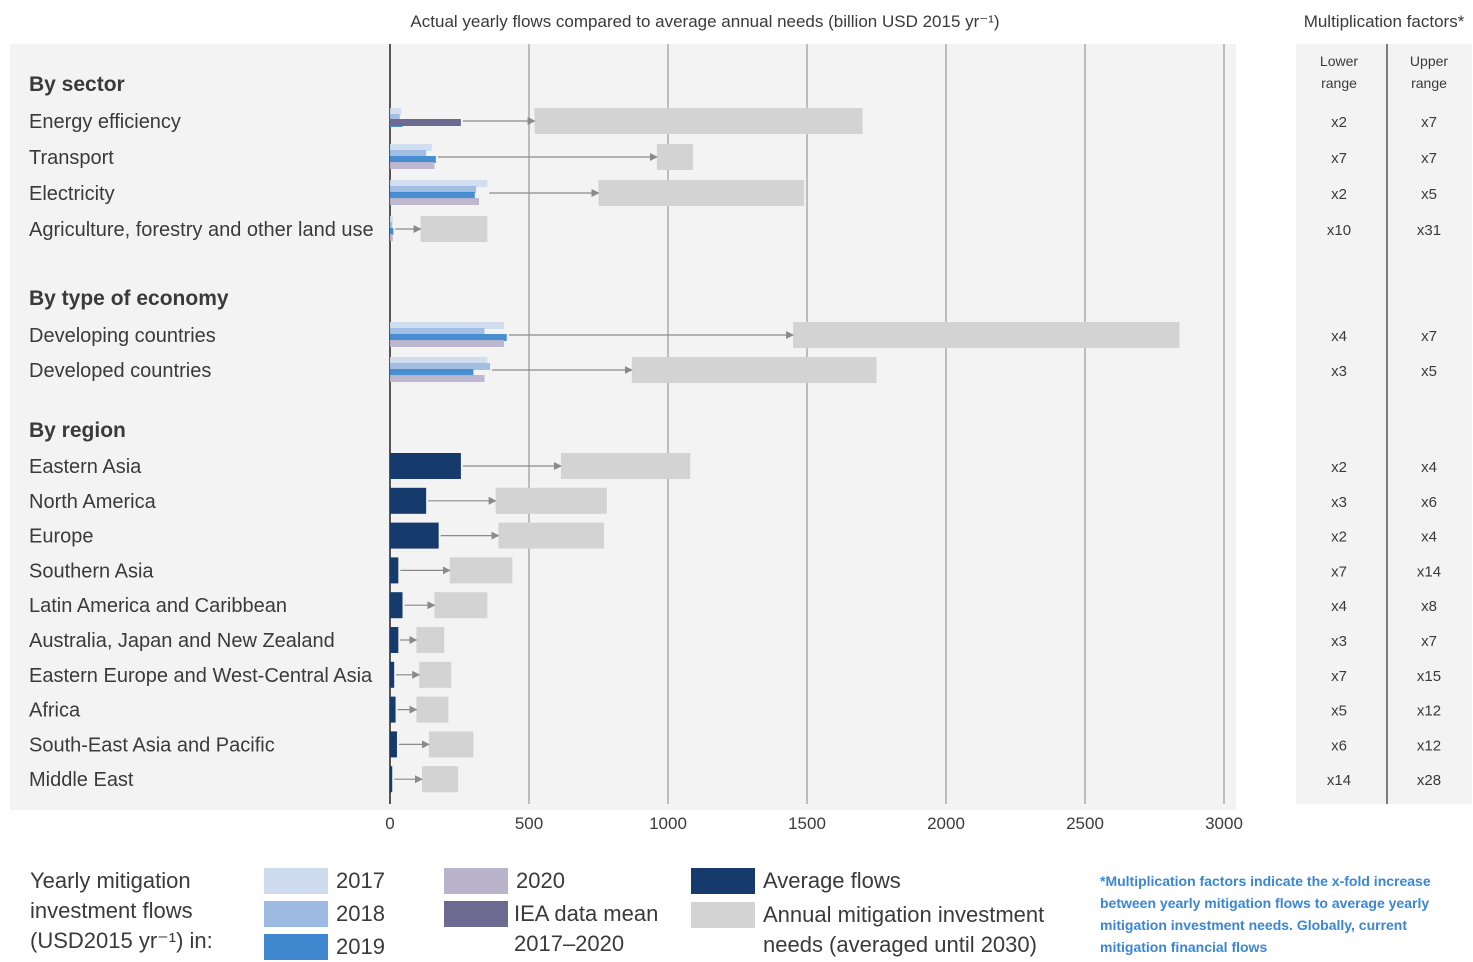 This screenshot has width=1473, height=962. Describe the element at coordinates (129, 298) in the screenshot. I see `group-heading: By type of economy` at that location.